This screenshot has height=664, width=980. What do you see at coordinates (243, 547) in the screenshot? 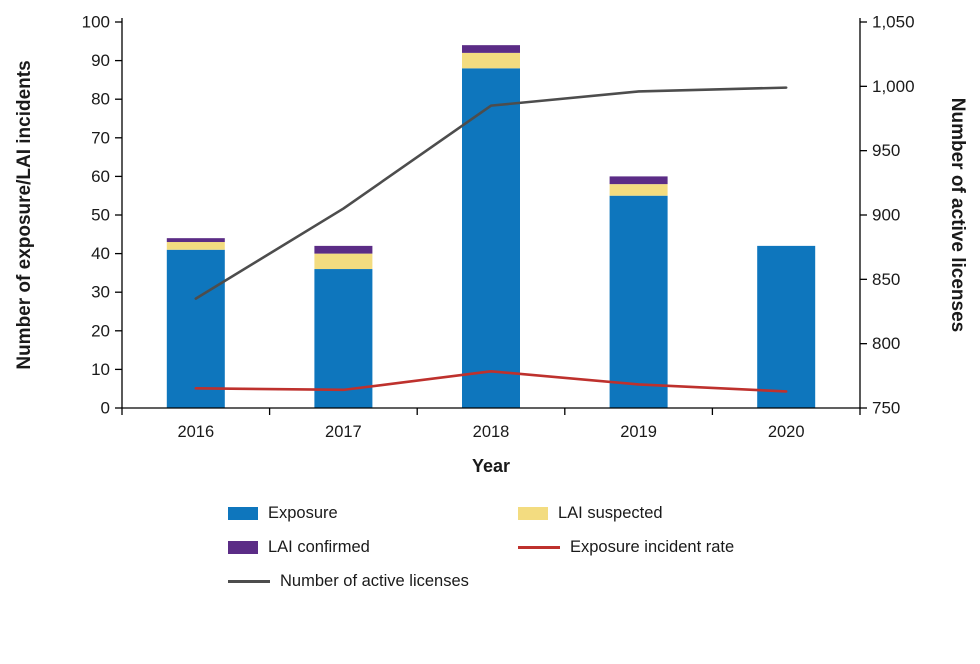
I see `lai-confirmed-swatch` at bounding box center [243, 547].